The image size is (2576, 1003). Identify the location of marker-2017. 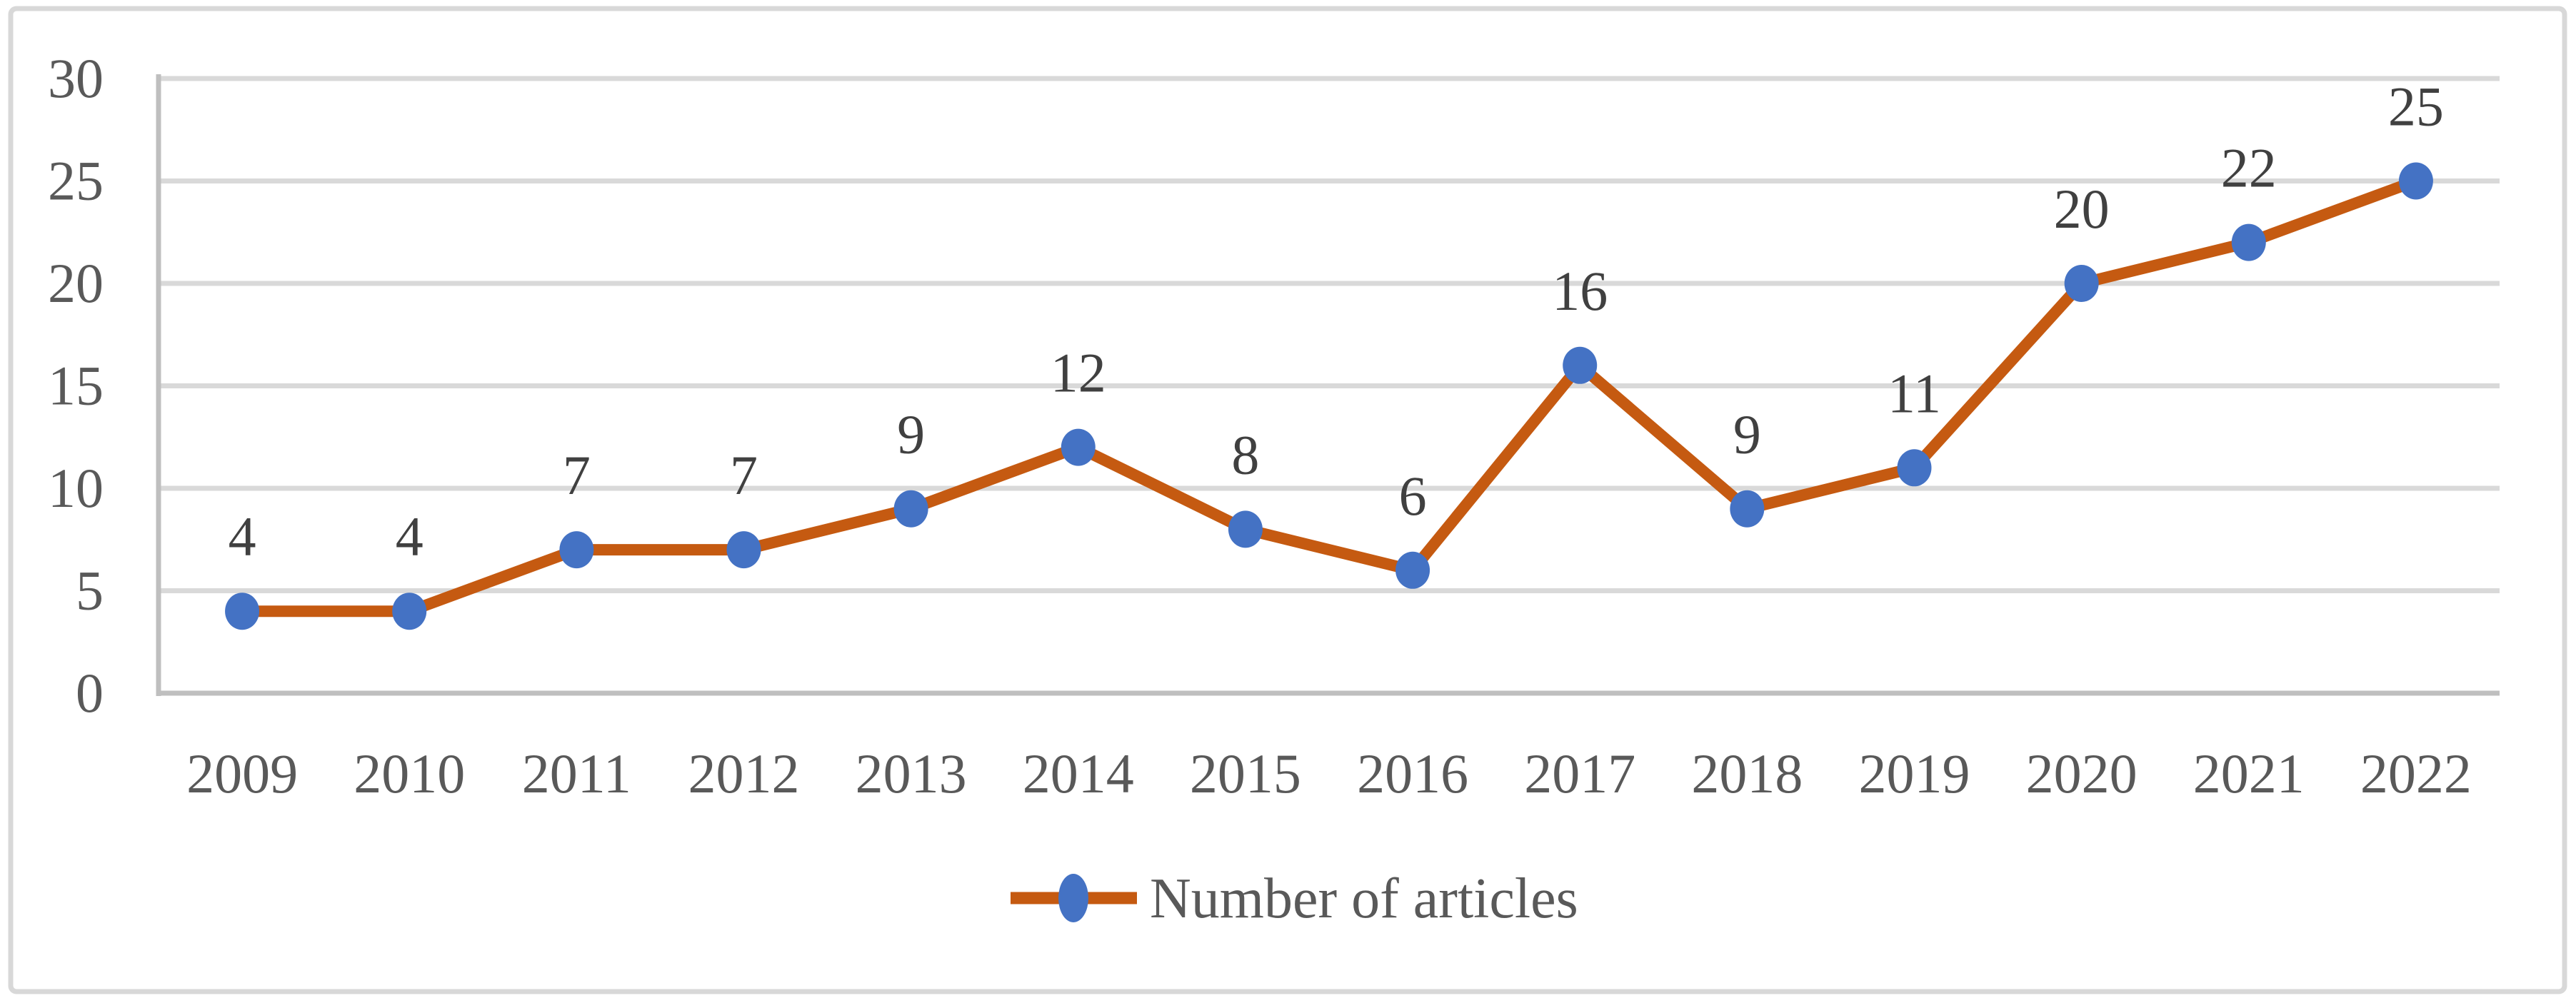
(1580, 365).